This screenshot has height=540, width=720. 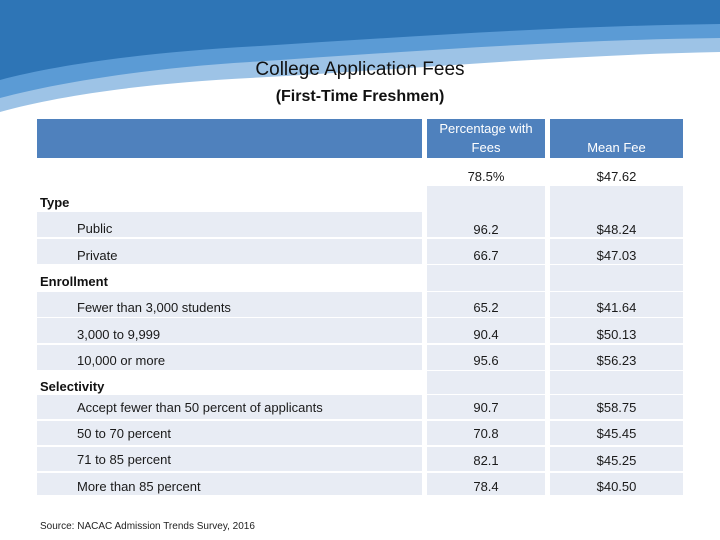 What do you see at coordinates (486, 229) in the screenshot?
I see `row-pct-public: 96.2` at bounding box center [486, 229].